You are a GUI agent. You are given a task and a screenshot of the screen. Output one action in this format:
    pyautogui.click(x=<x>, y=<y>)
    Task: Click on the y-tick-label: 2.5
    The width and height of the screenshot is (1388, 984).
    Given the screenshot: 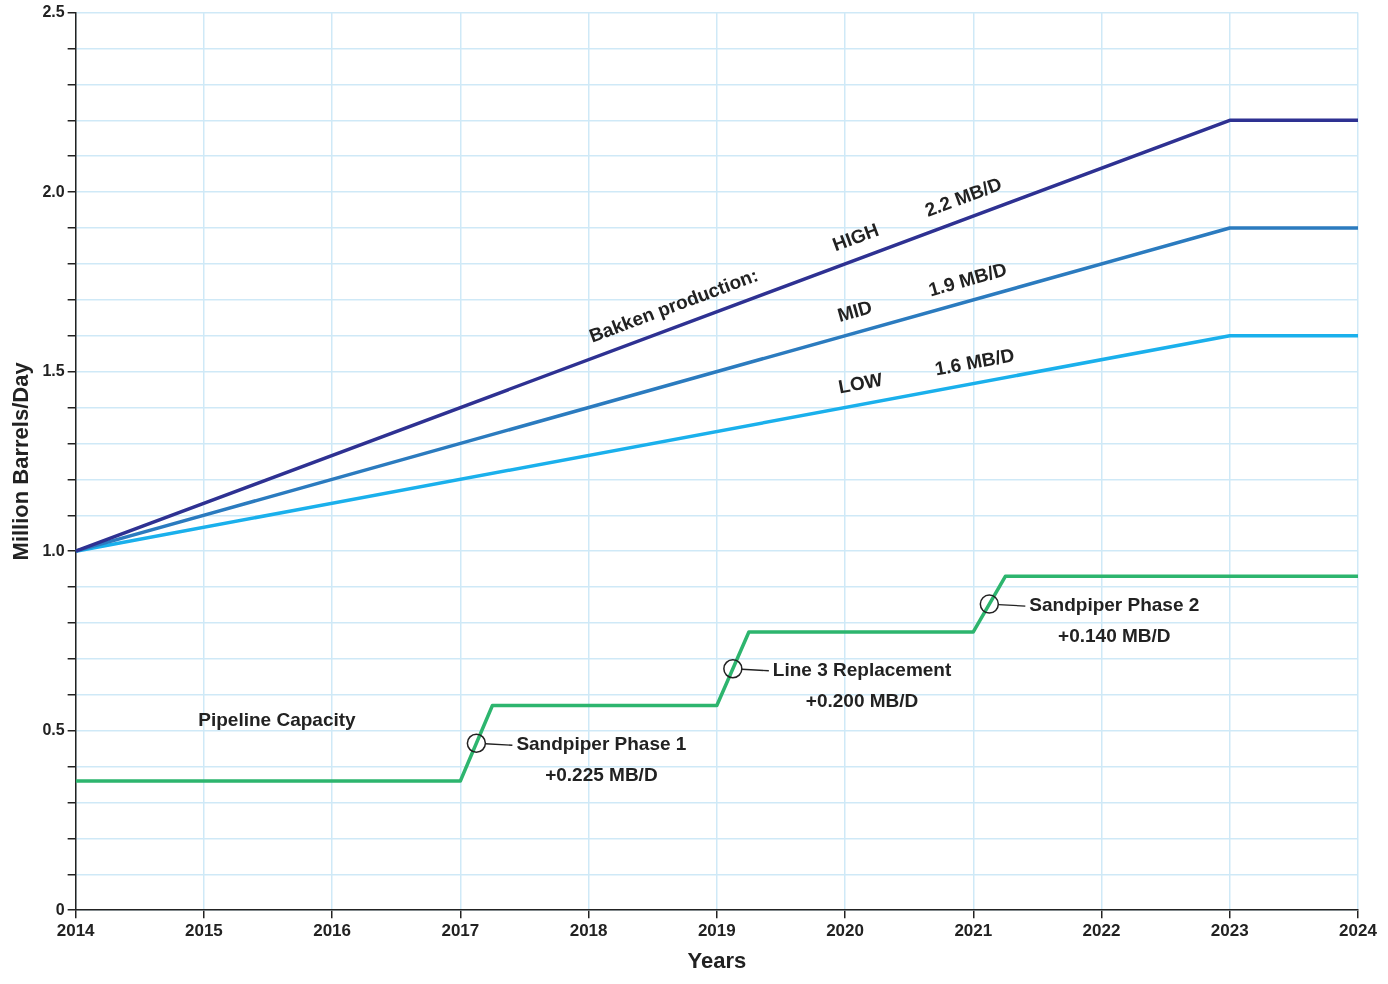 What is the action you would take?
    pyautogui.click(x=53, y=12)
    